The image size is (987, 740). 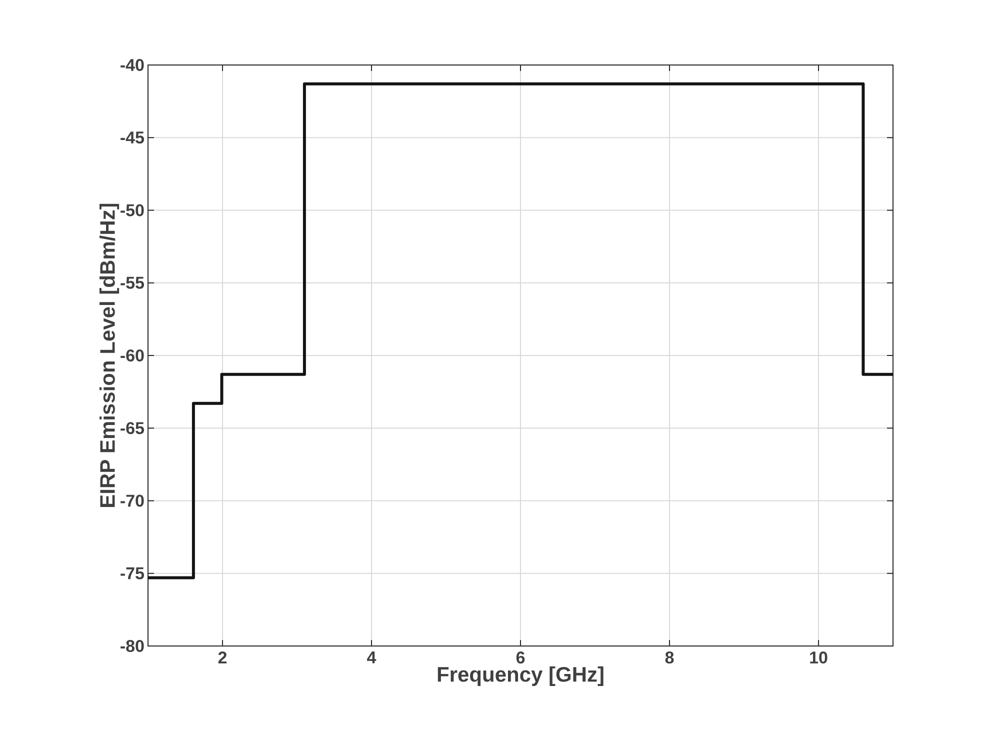 What do you see at coordinates (132, 355) in the screenshot?
I see `y-tick-label: -60` at bounding box center [132, 355].